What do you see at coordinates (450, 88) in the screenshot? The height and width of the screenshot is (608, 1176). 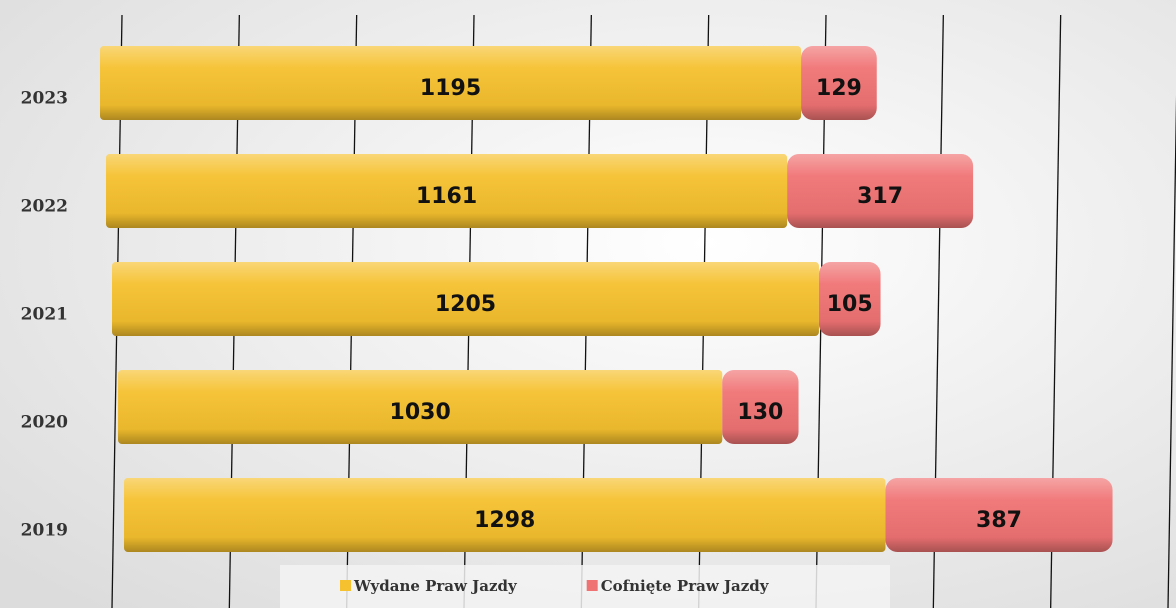 I see `data-label: 1195` at bounding box center [450, 88].